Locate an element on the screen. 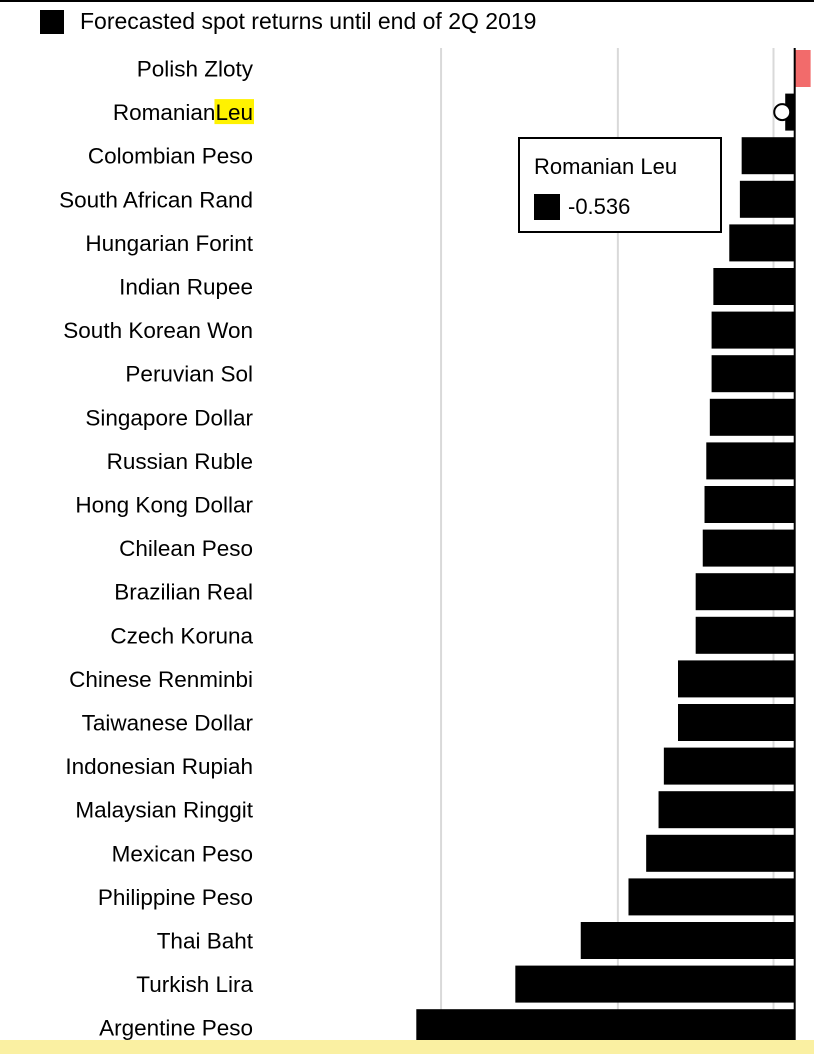 The width and height of the screenshot is (814, 1054). category-label: Peruvian Sol is located at coordinates (189, 374).